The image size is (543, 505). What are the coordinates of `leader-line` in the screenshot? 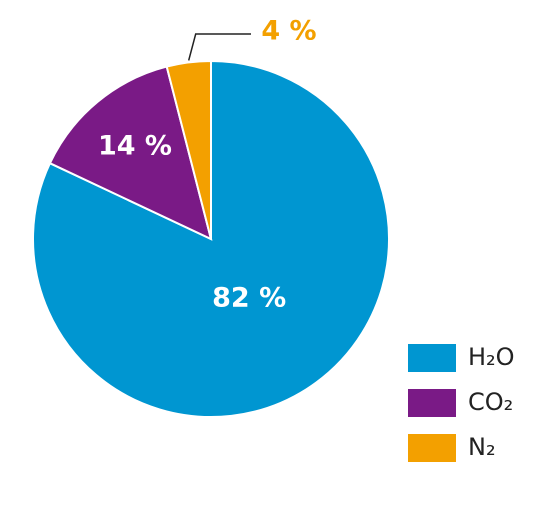 It's located at (219, 47).